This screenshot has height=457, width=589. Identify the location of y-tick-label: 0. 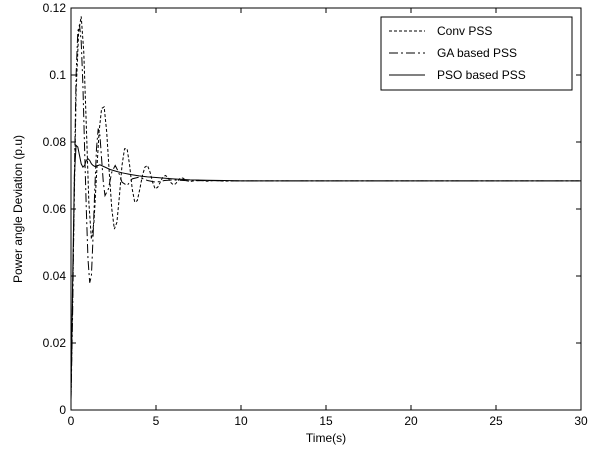
(62, 410).